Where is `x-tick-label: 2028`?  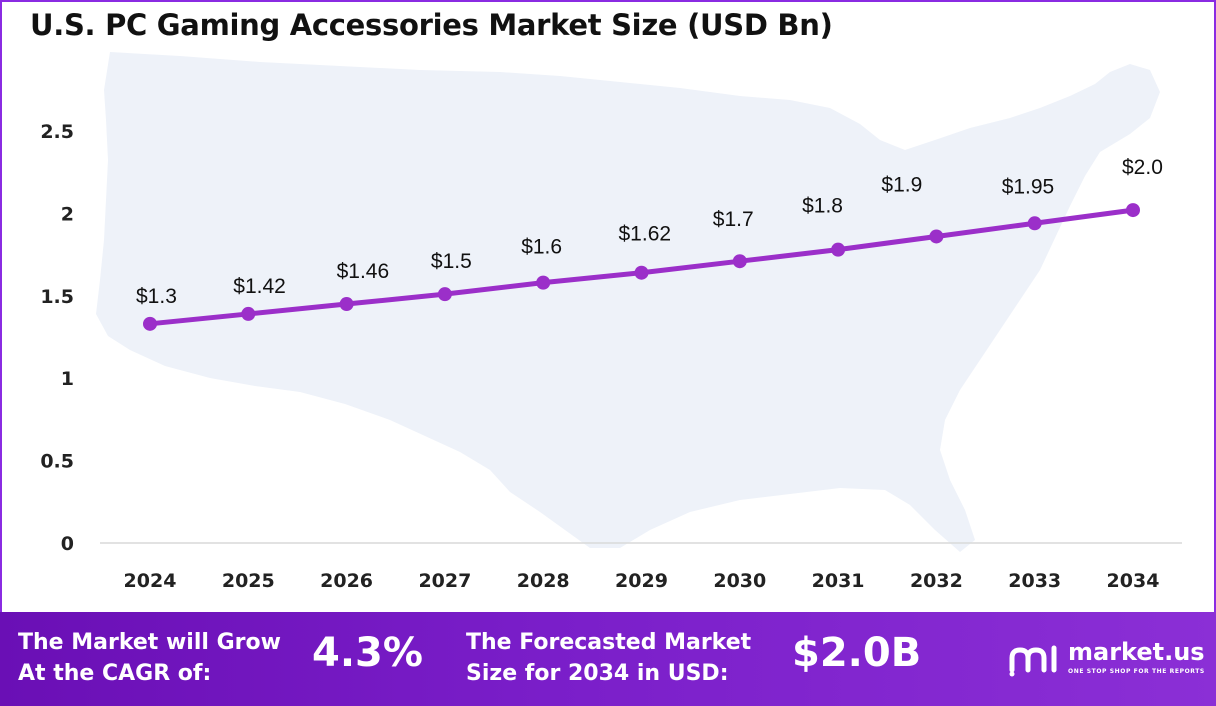 x-tick-label: 2028 is located at coordinates (543, 581).